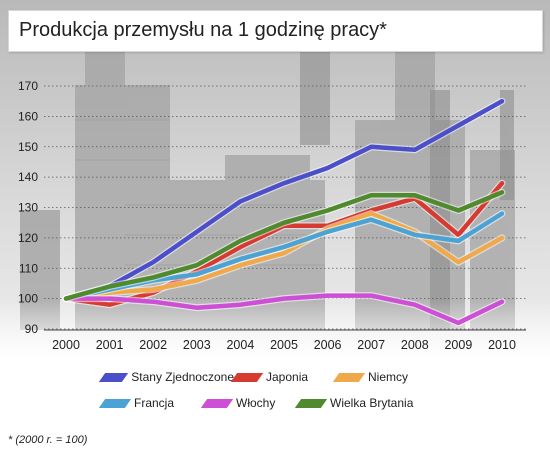  I want to click on x-tick-label: 2007, so click(371, 345).